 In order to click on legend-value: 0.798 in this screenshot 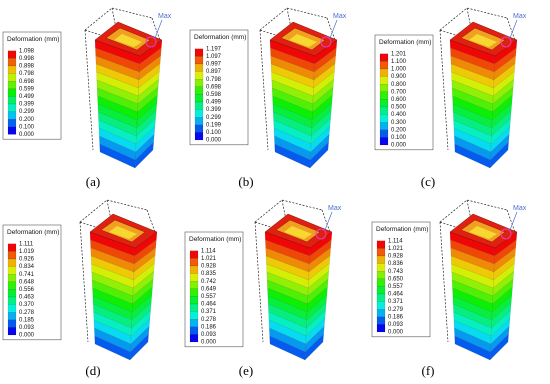, I will do `click(214, 80)`.